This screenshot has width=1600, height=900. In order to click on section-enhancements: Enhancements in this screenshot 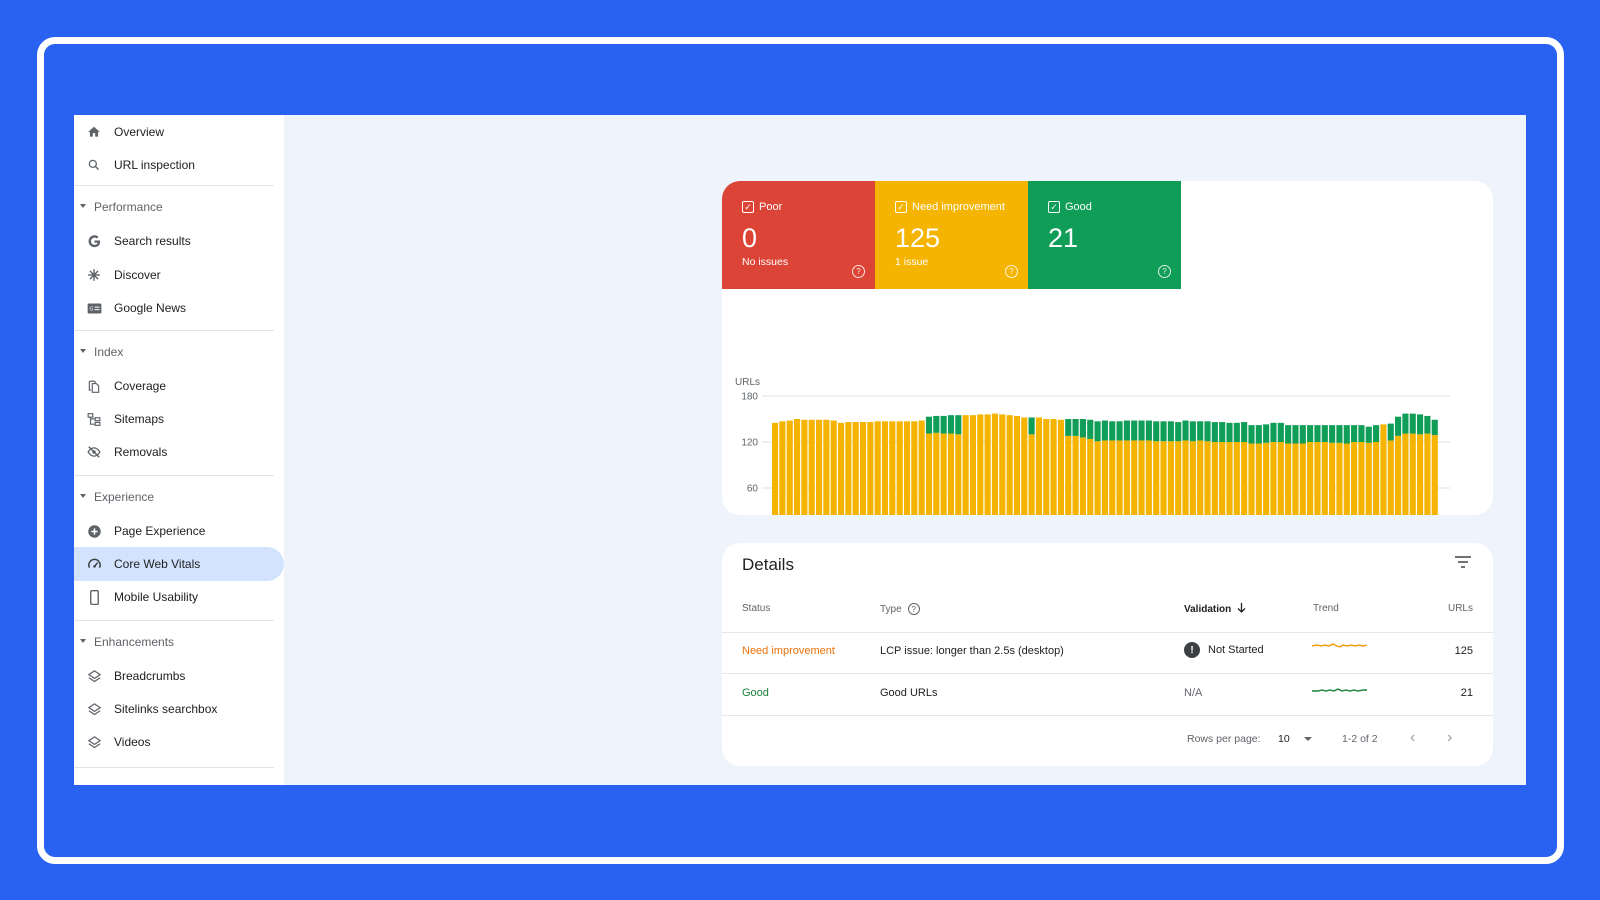, I will do `click(179, 642)`.